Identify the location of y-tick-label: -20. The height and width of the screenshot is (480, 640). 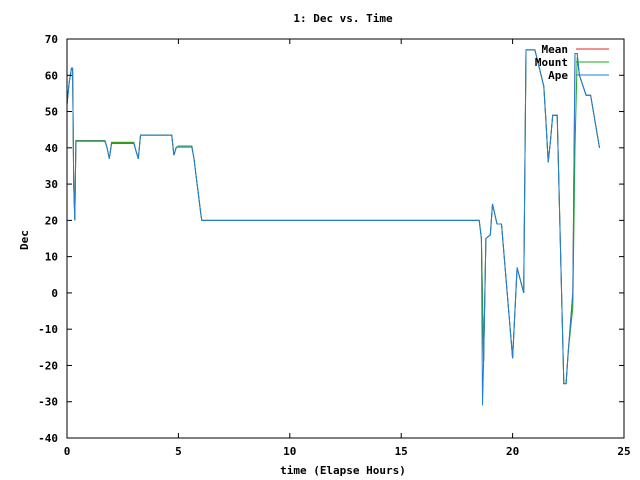
(48, 365).